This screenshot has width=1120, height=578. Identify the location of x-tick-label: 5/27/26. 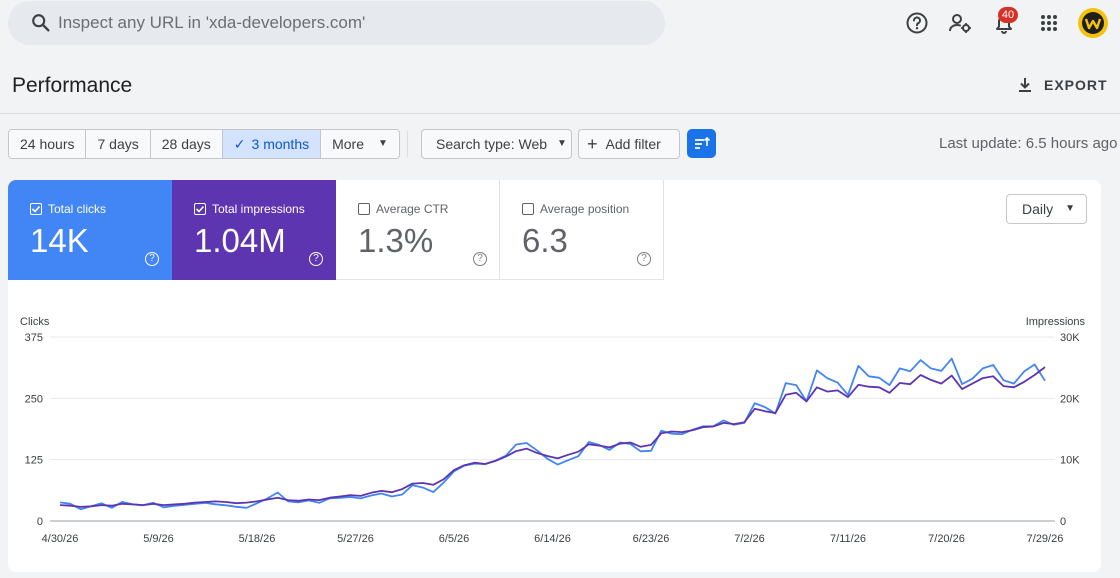
(355, 539).